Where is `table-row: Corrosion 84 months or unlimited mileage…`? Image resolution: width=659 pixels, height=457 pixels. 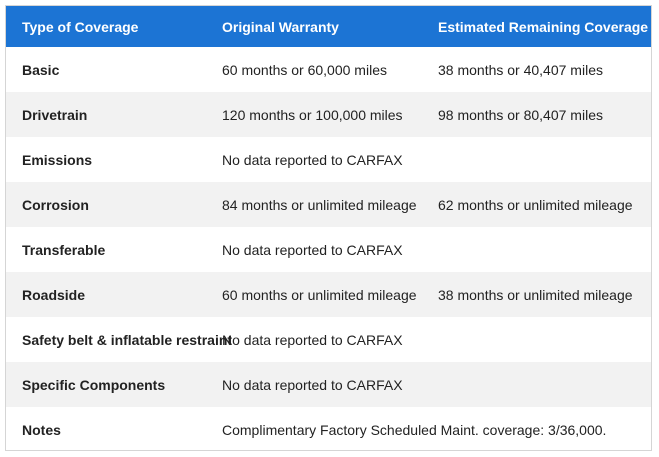
table-row: Corrosion 84 months or unlimited mileage… is located at coordinates (328, 204).